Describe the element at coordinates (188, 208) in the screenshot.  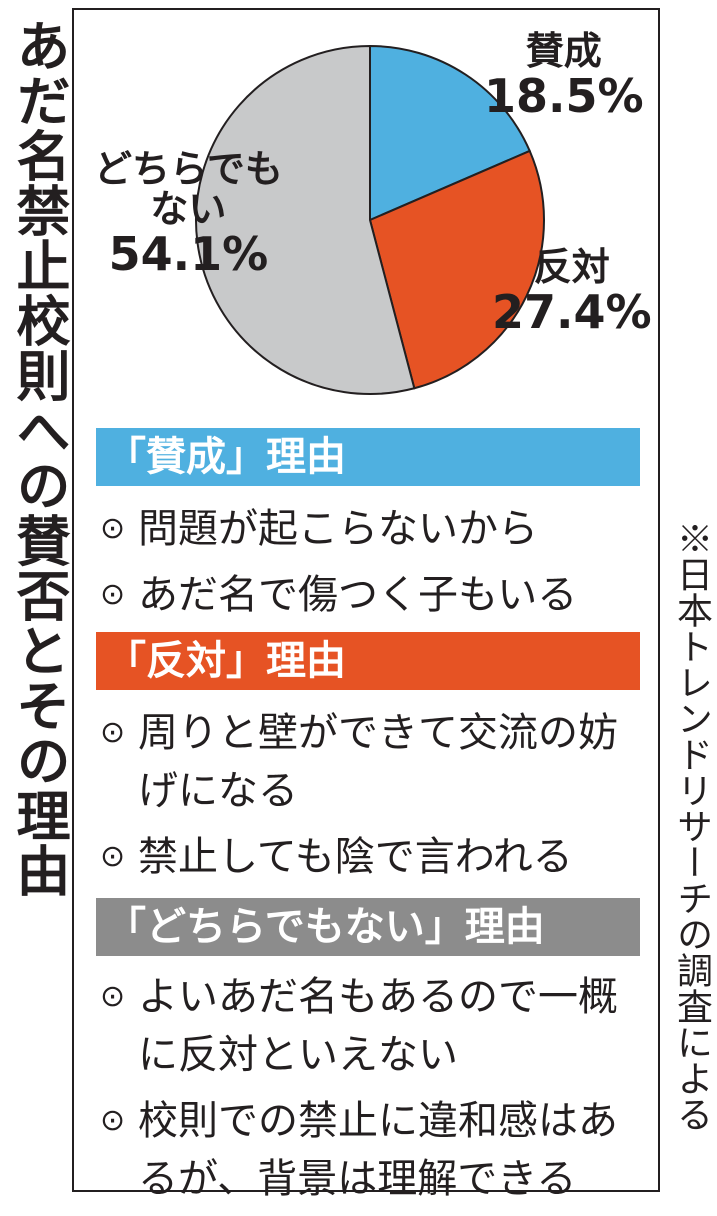
I see `neither-name-line2: ない` at that location.